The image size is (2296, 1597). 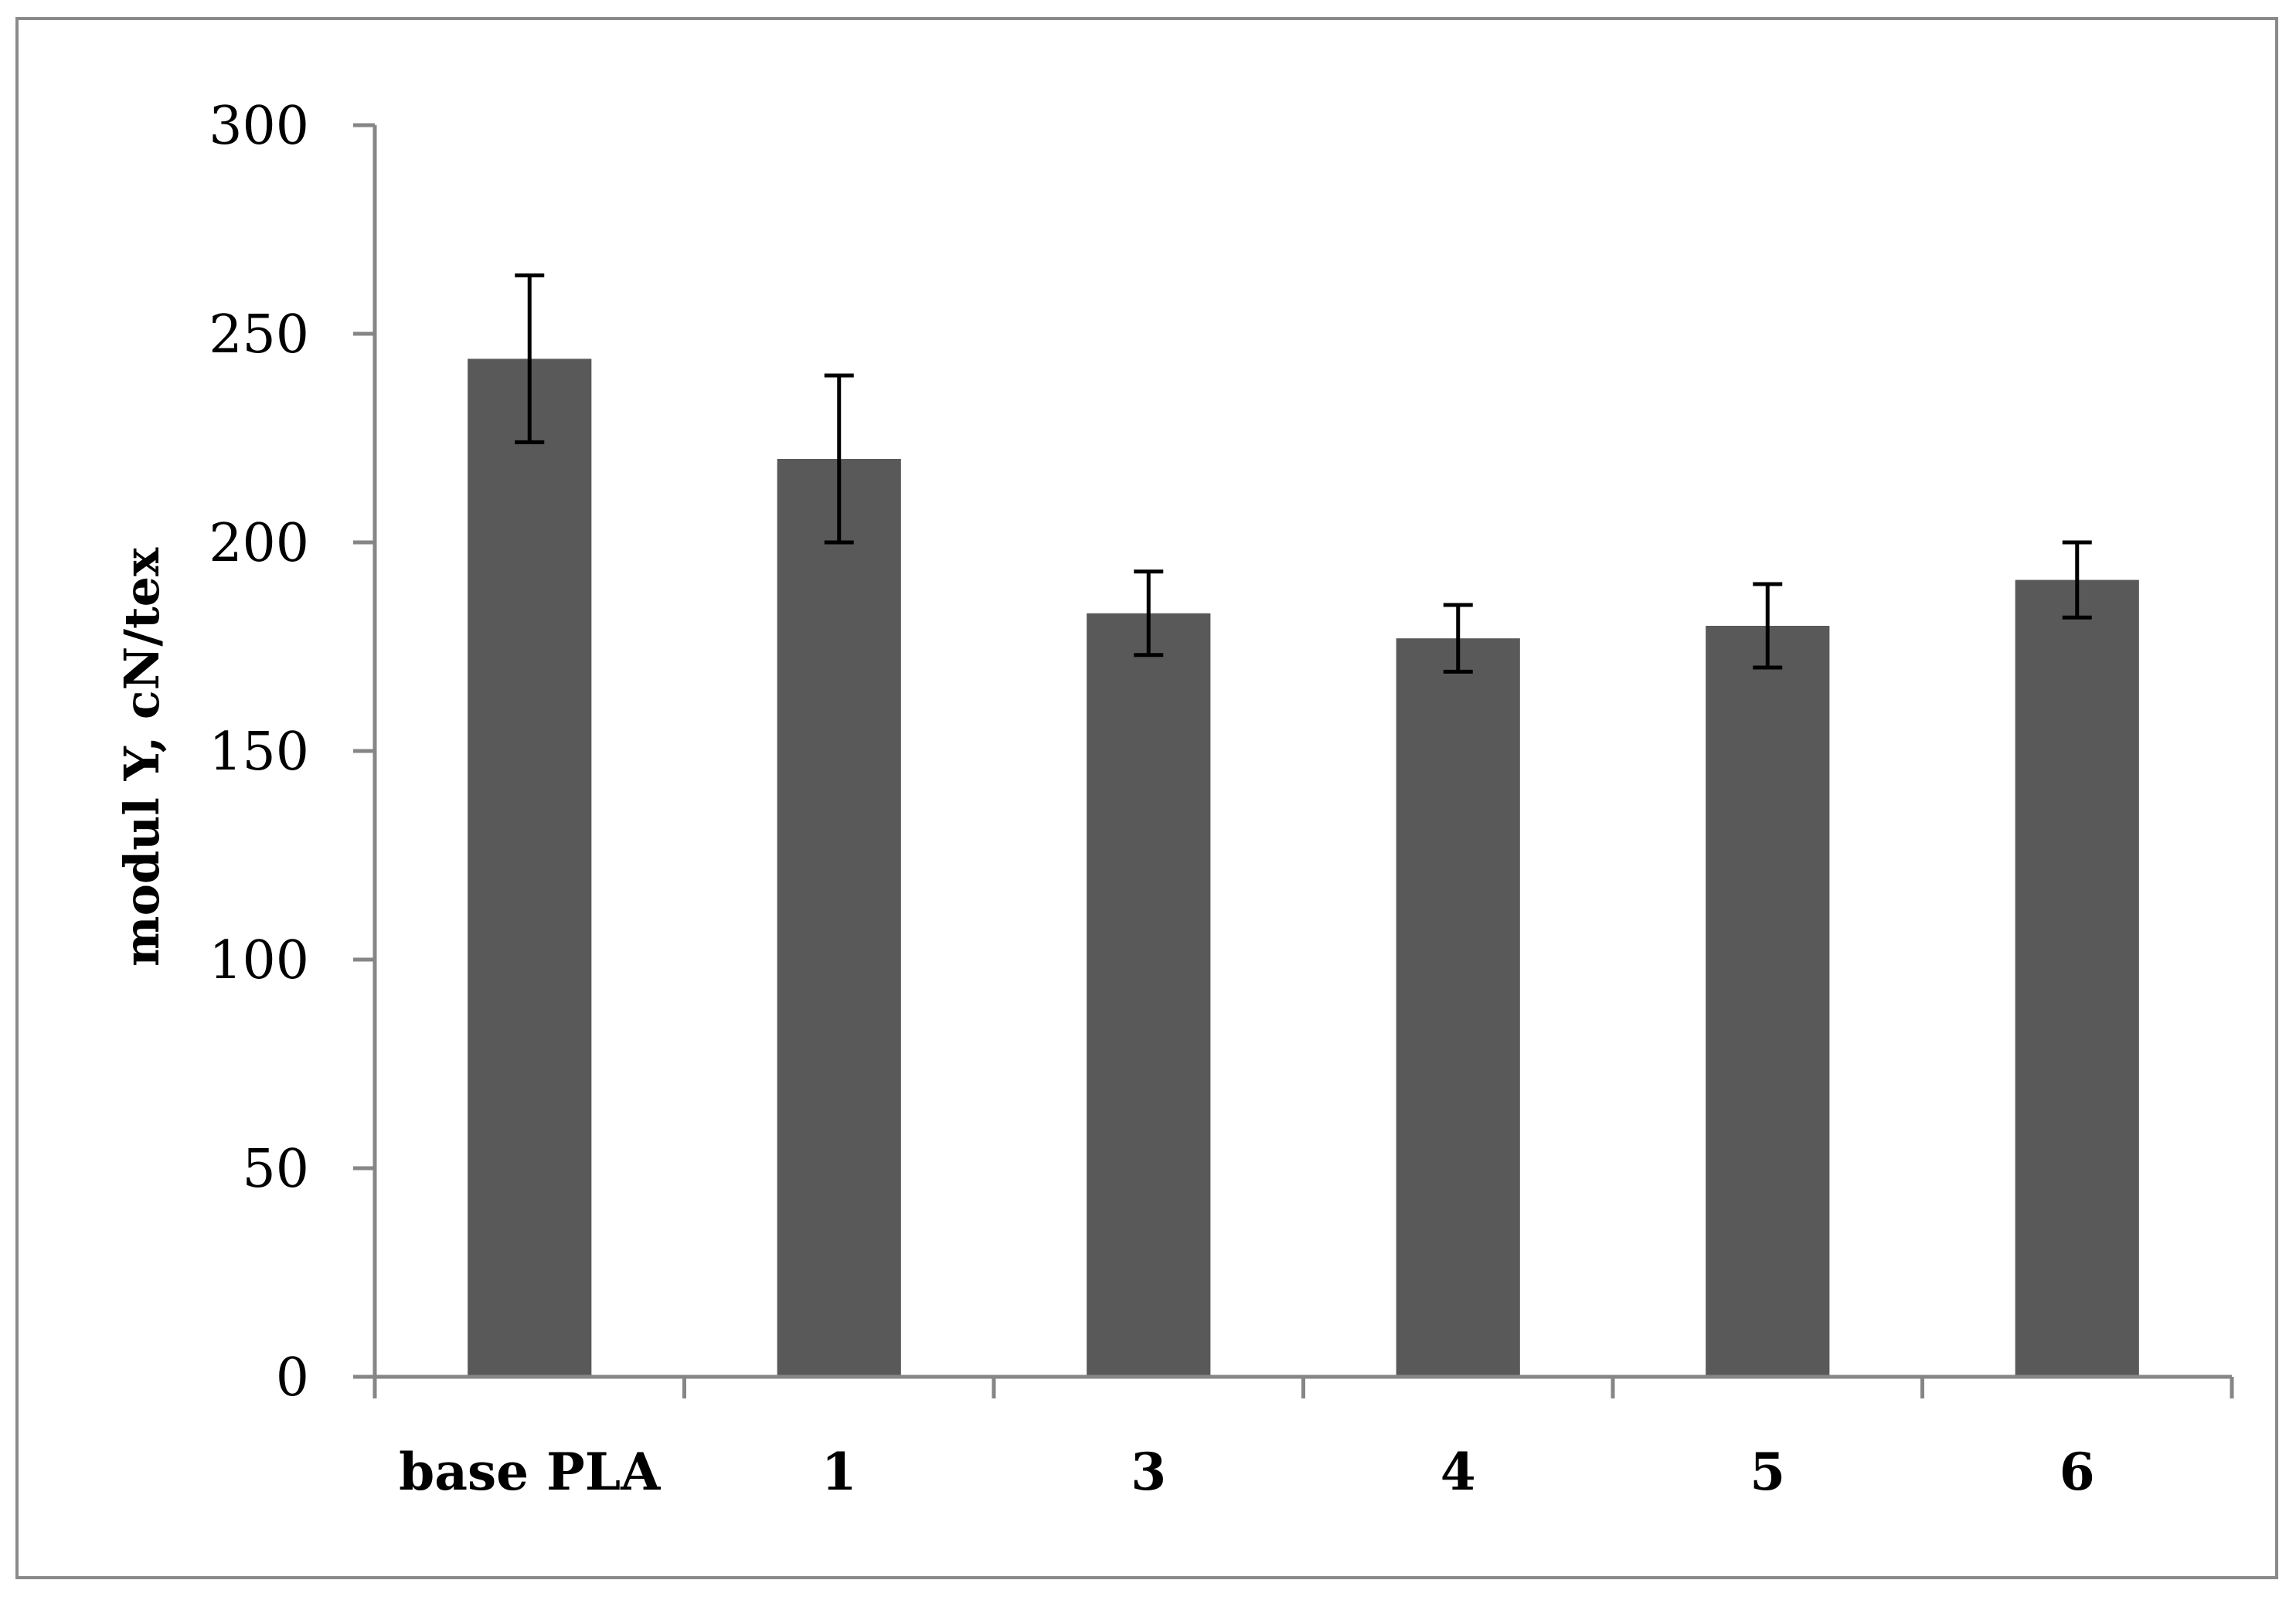 What do you see at coordinates (292, 1378) in the screenshot?
I see `y-tick-label: 0` at bounding box center [292, 1378].